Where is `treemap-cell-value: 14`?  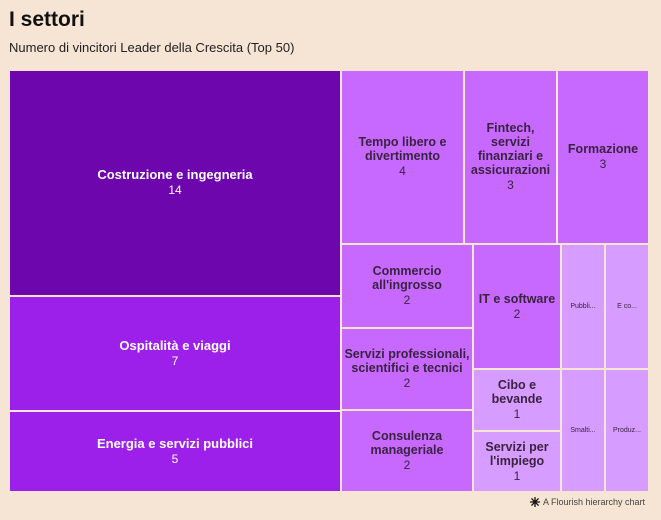
treemap-cell-value: 14 is located at coordinates (175, 190).